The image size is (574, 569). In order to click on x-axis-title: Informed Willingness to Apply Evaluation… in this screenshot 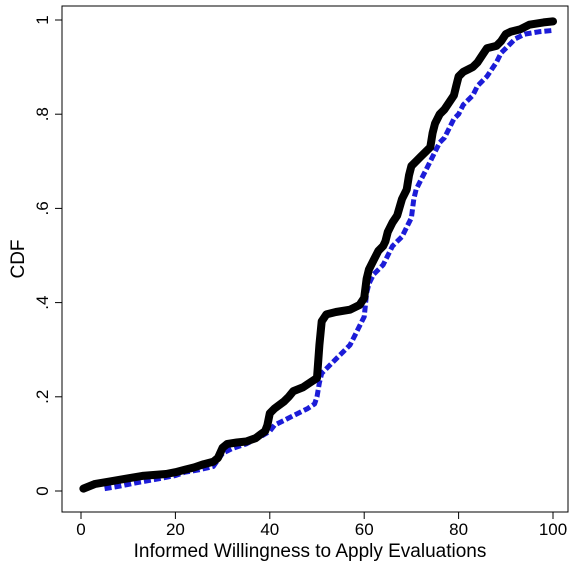, I will do `click(310, 551)`.